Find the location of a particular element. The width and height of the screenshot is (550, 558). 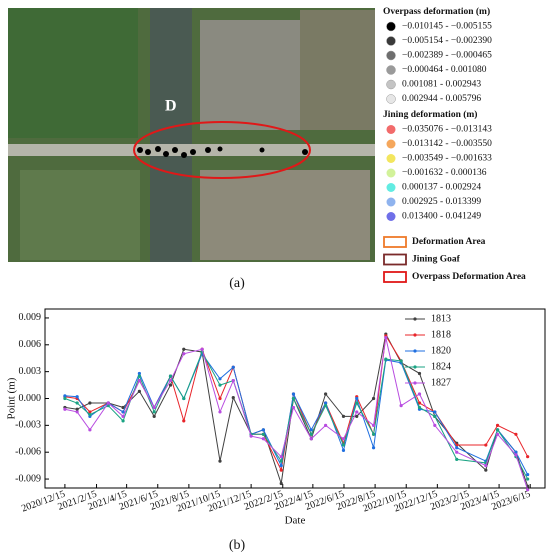

field is located at coordinates (80, 215).